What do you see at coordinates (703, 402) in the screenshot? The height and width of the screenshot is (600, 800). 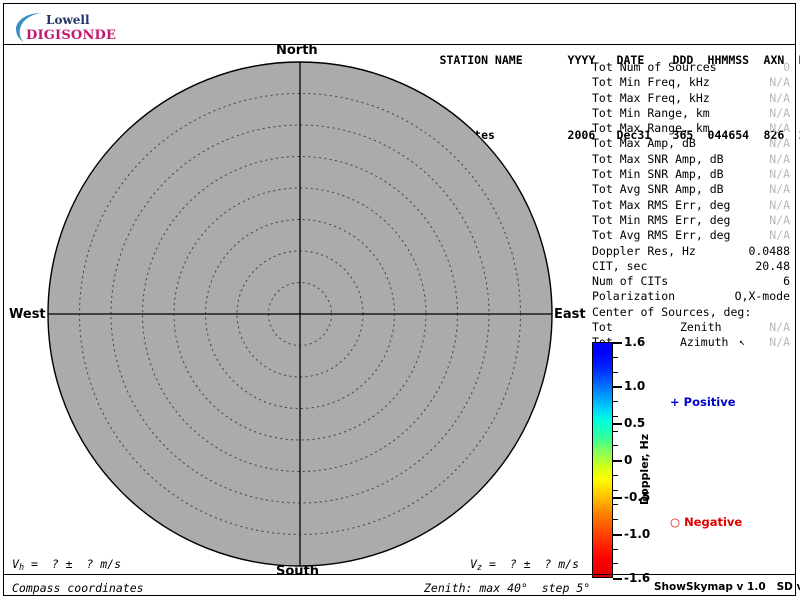 I see `legend-positive-doppler: + Positive` at bounding box center [703, 402].